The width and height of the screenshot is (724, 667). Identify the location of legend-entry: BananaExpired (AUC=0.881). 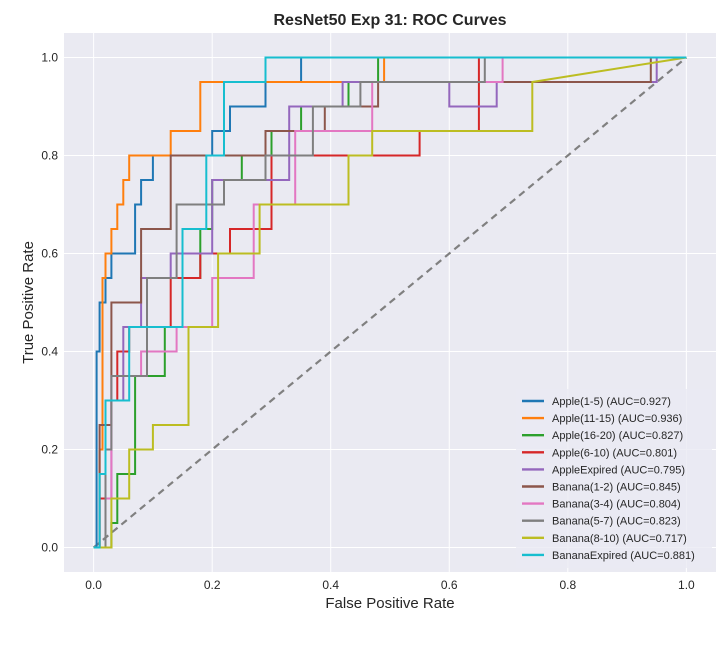
(623, 556).